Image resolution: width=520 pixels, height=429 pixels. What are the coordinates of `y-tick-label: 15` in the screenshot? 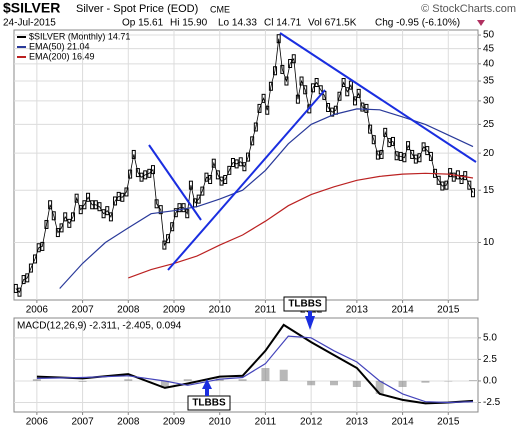 It's located at (489, 190).